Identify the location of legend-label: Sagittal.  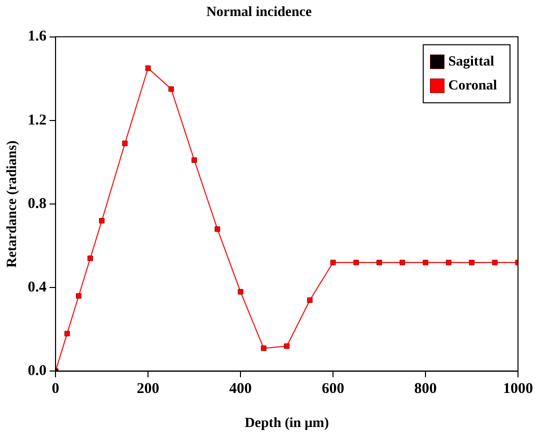
(471, 62).